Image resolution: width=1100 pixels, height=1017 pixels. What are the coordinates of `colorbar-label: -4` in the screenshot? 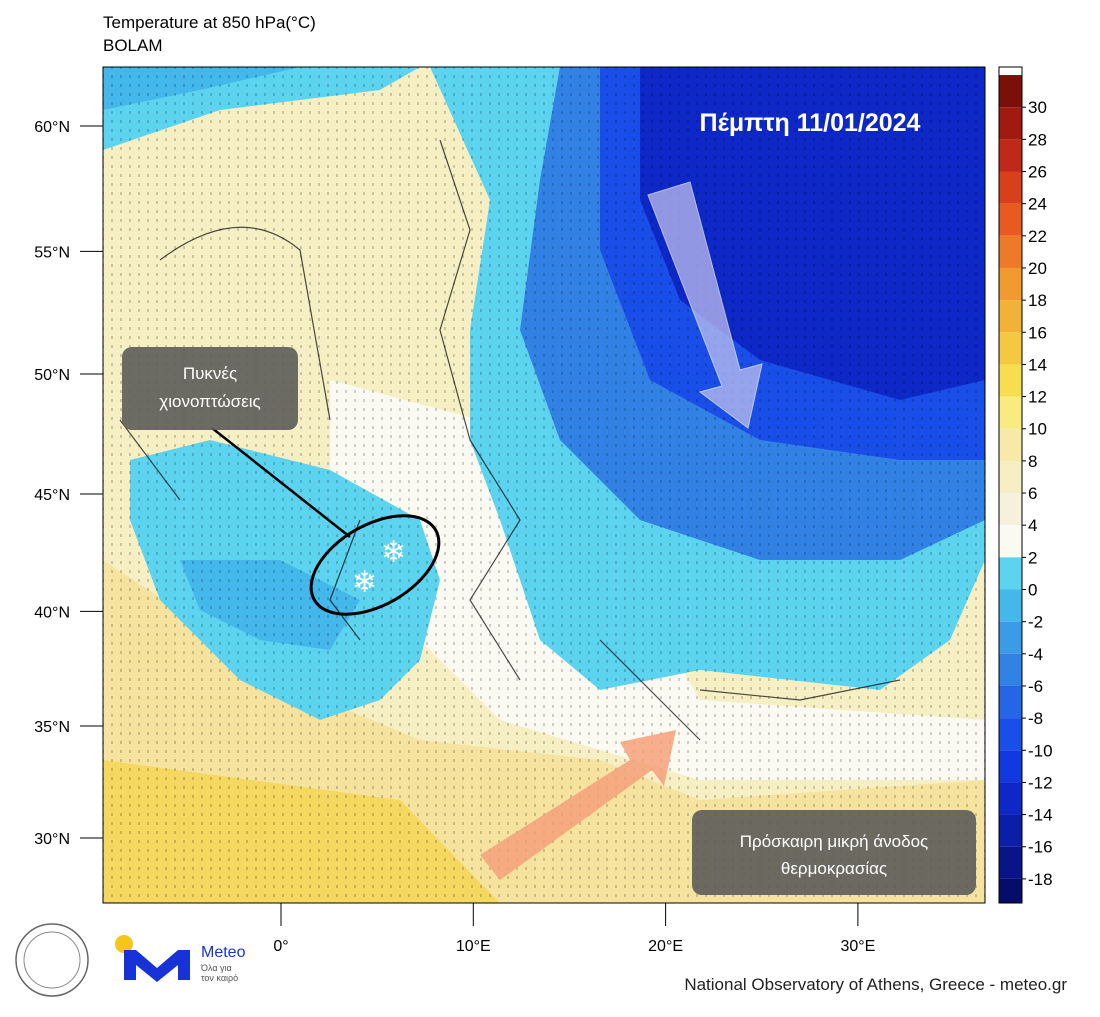 It's located at (1035, 654).